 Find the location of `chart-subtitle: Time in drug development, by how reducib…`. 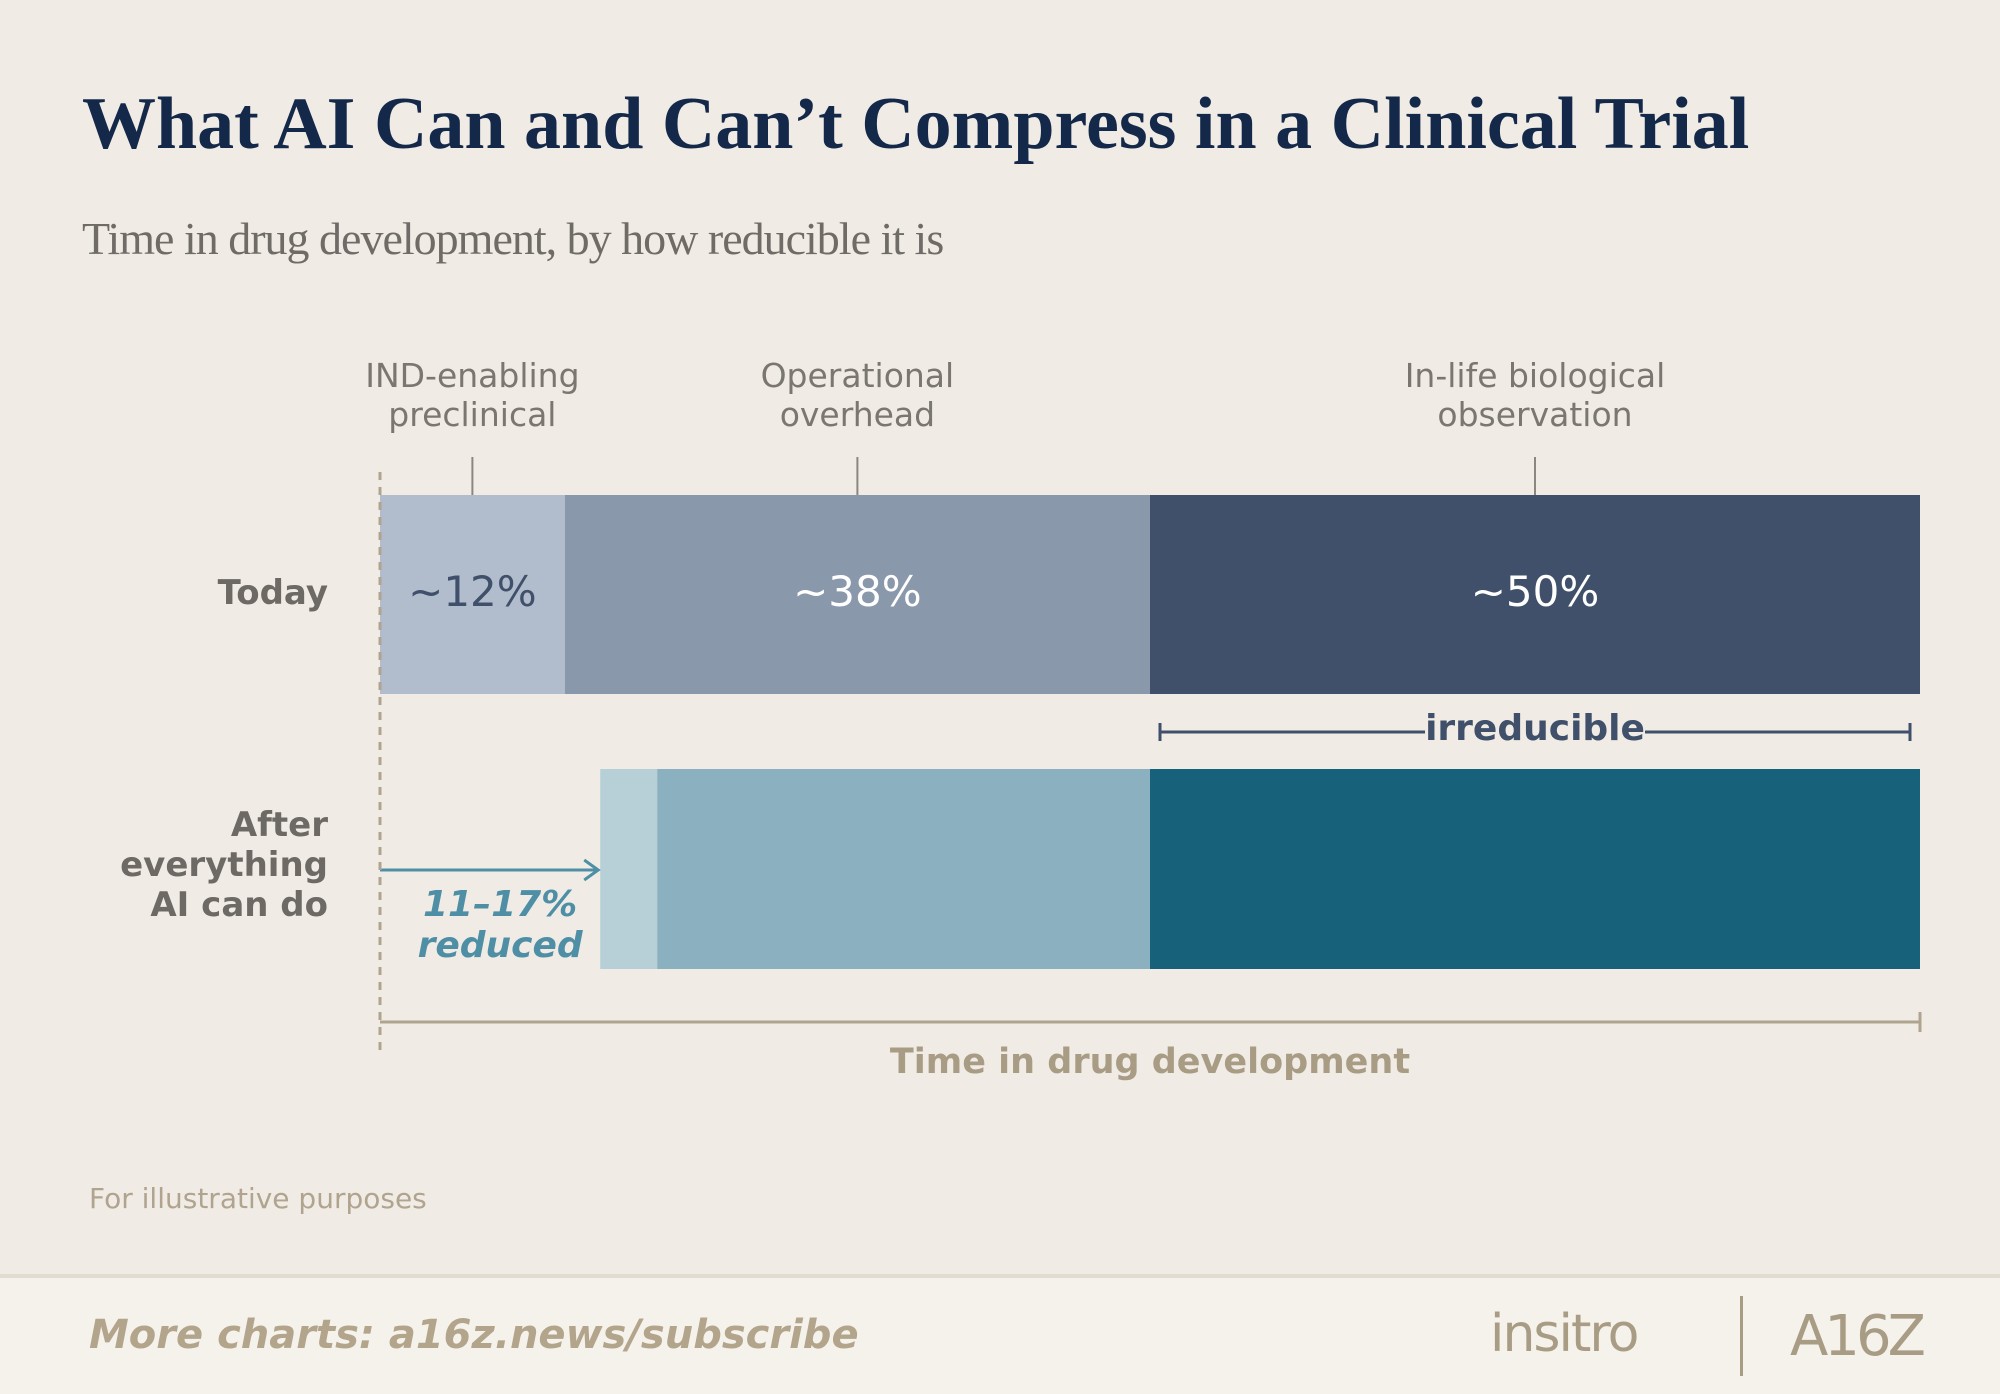

chart-subtitle: Time in drug development, by how reducib… is located at coordinates (513, 238).